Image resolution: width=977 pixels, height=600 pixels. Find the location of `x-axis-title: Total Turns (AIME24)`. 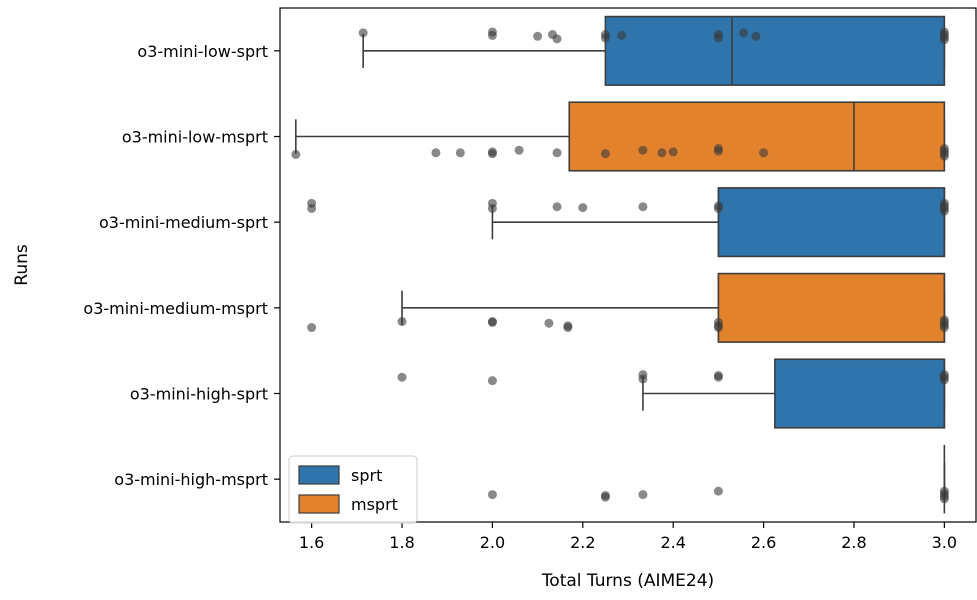

x-axis-title: Total Turns (AIME24) is located at coordinates (627, 581).